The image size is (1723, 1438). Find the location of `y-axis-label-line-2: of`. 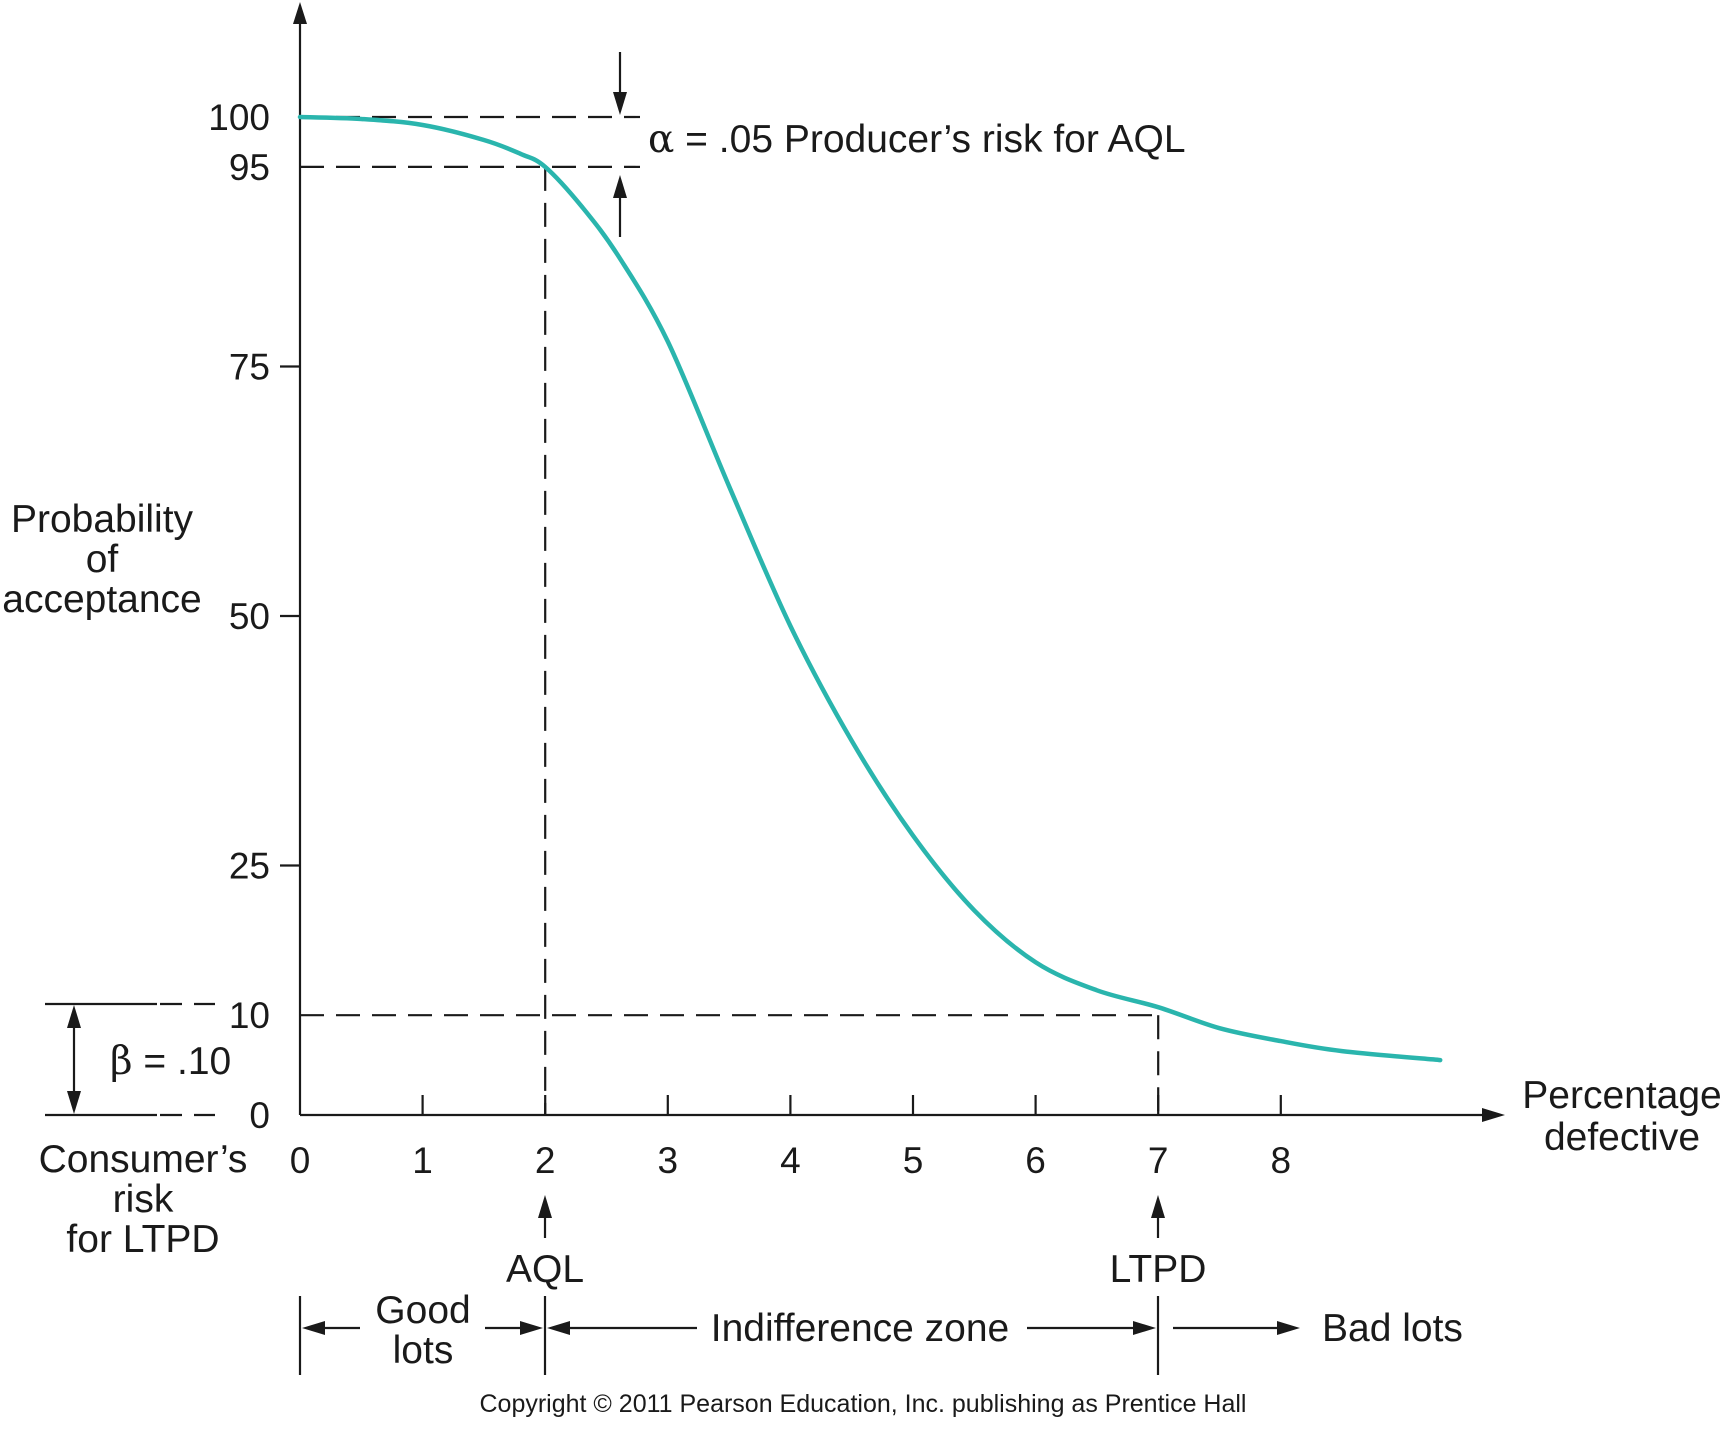

y-axis-label-line-2: of is located at coordinates (102, 559).